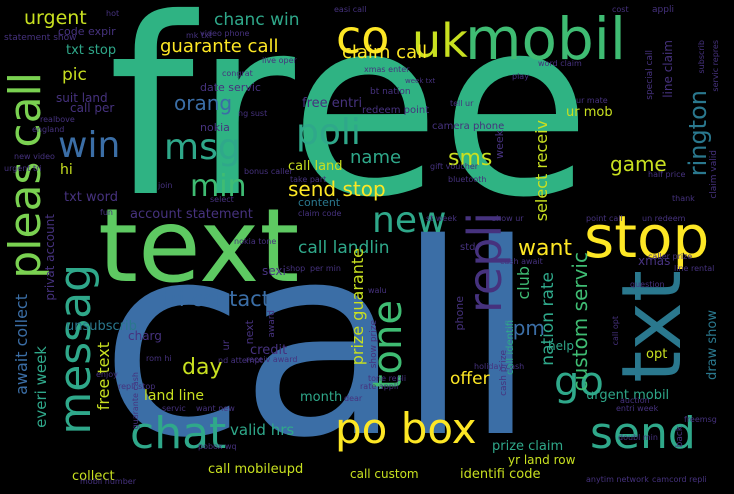 The width and height of the screenshot is (734, 494). I want to click on word-per-min: per min, so click(325, 269).